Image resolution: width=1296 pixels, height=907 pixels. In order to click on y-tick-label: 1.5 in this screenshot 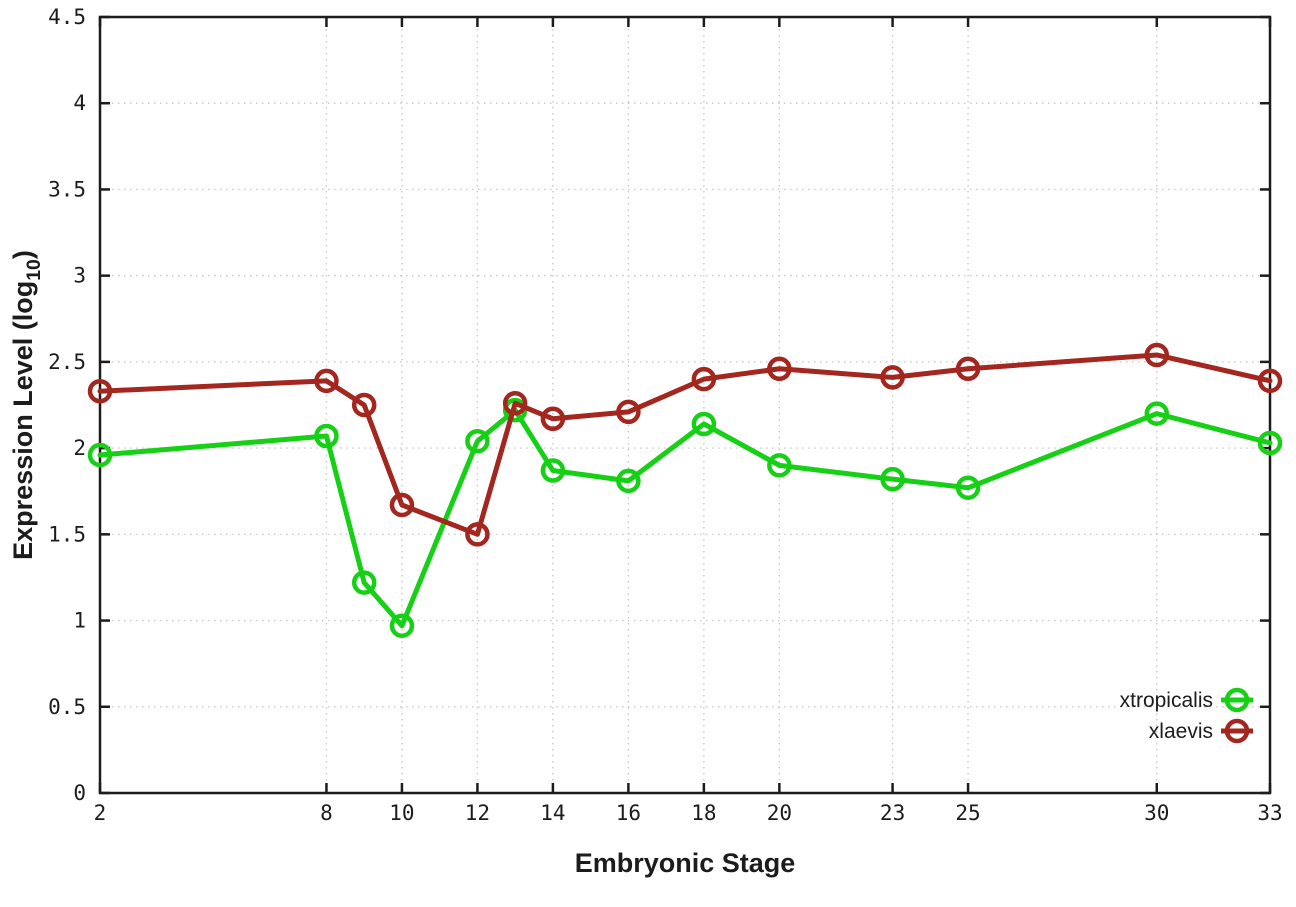, I will do `click(67, 534)`.